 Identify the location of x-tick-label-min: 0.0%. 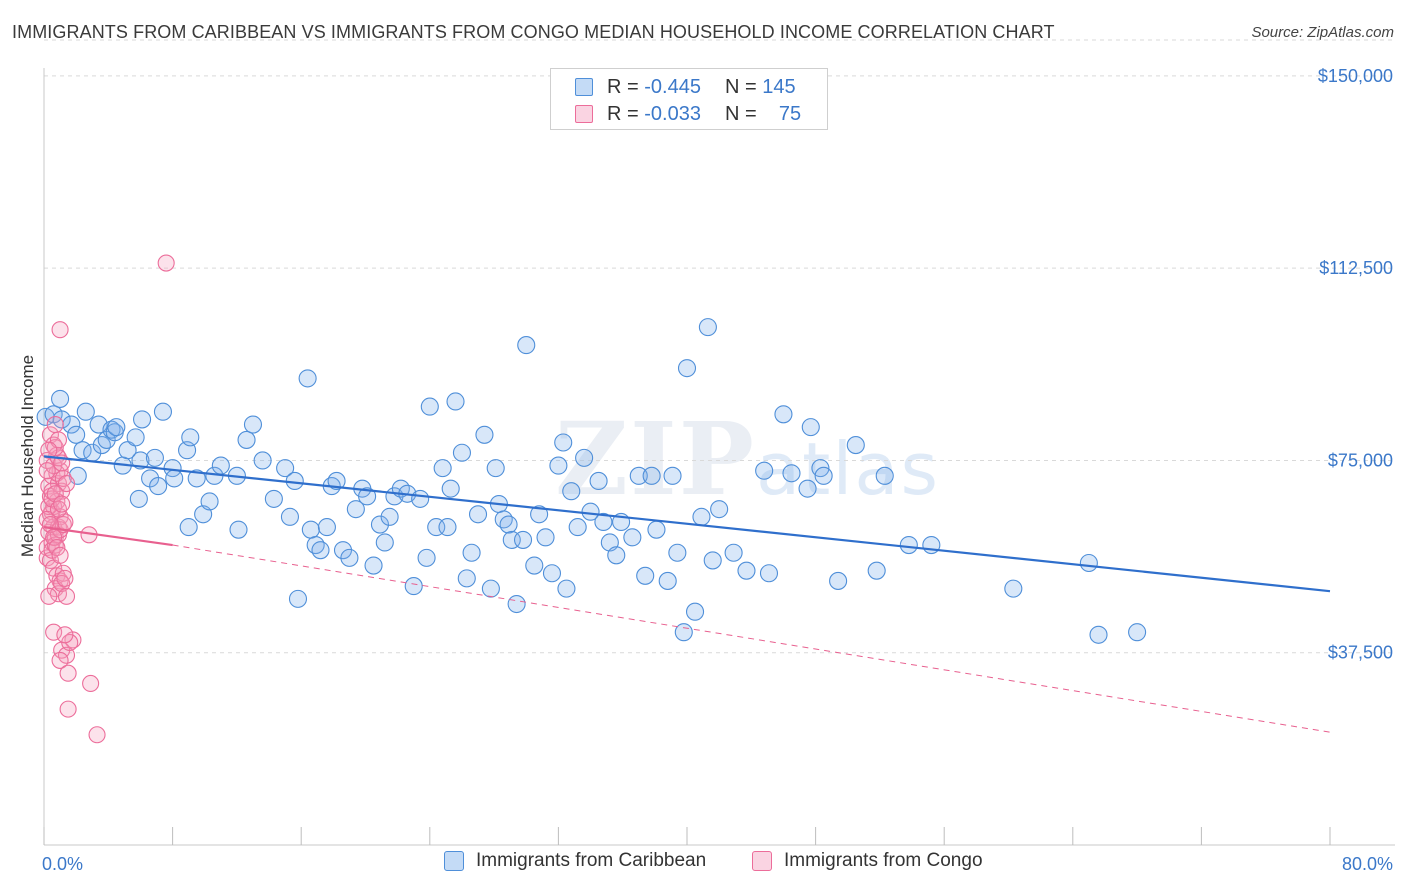
(62, 864).